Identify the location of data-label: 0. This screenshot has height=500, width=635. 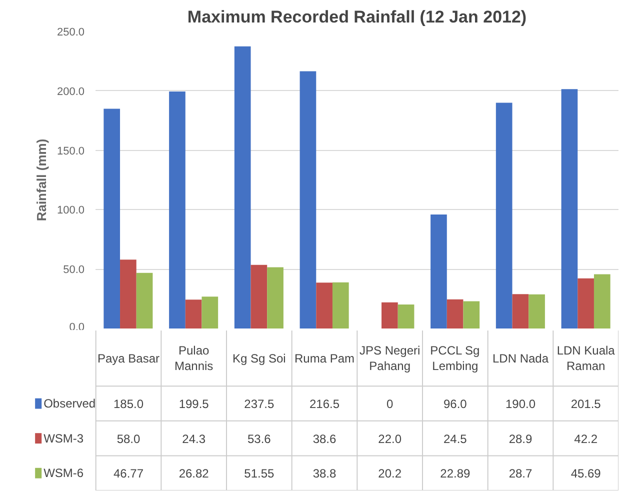
(390, 404).